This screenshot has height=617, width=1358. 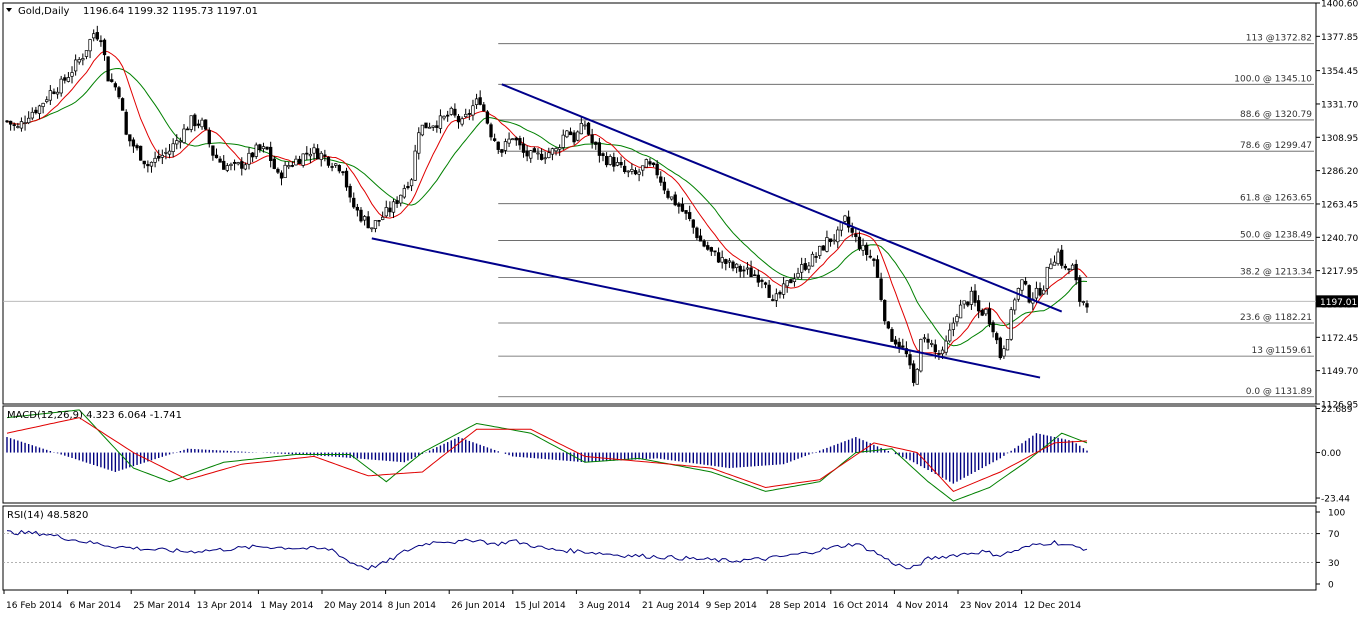 What do you see at coordinates (1339, 172) in the screenshot?
I see `price-tick-label: 1286.20` at bounding box center [1339, 172].